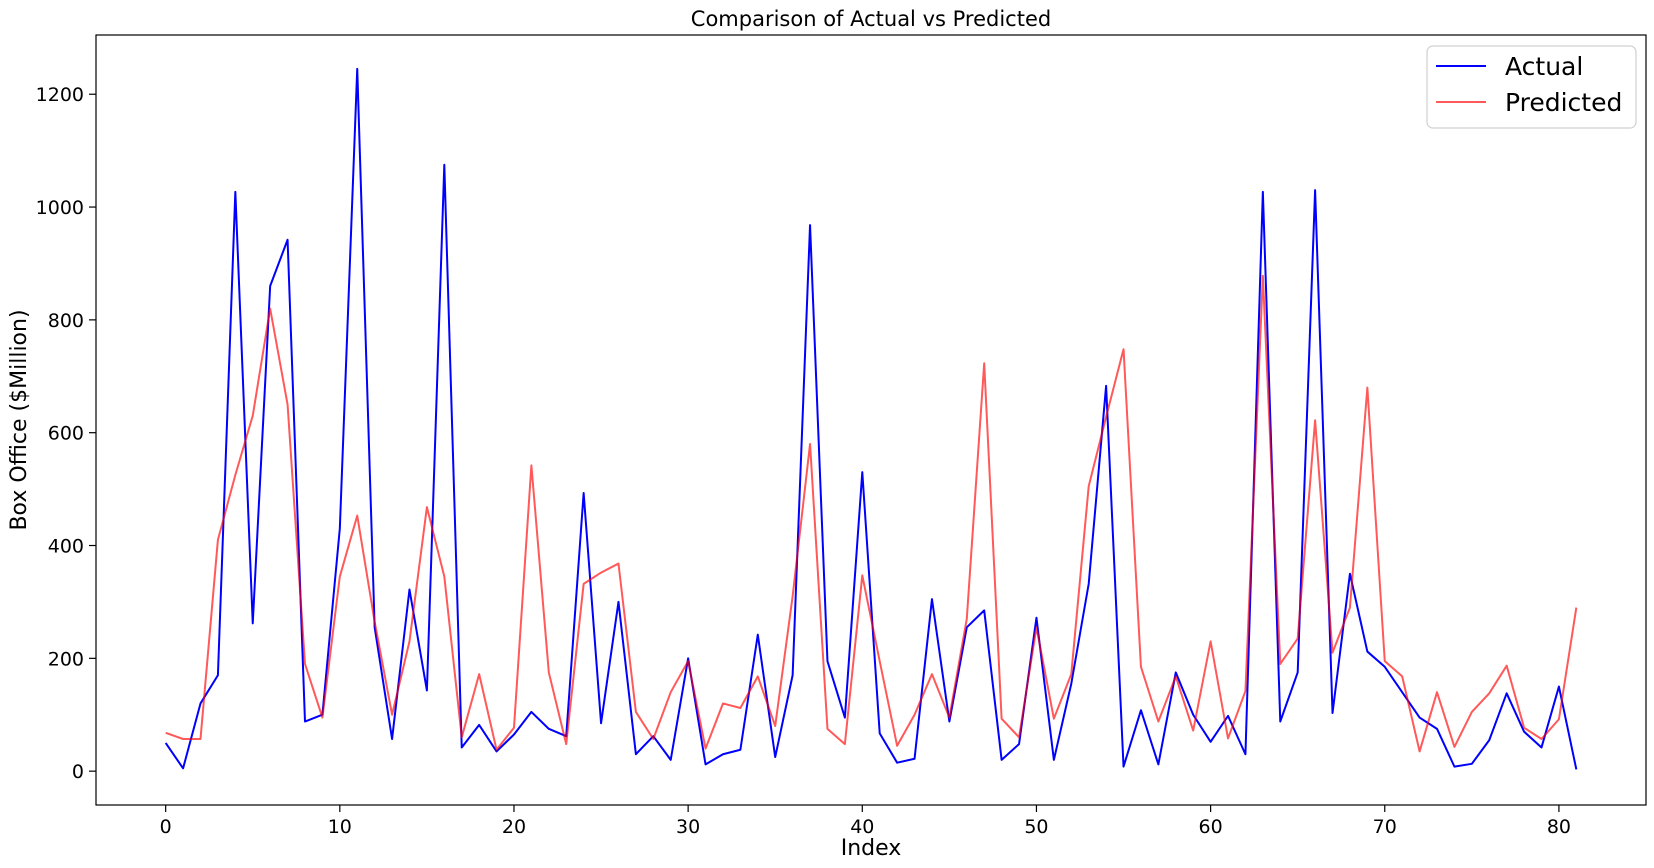 The image size is (1654, 868). What do you see at coordinates (60, 208) in the screenshot?
I see `y-tick-label: 1000` at bounding box center [60, 208].